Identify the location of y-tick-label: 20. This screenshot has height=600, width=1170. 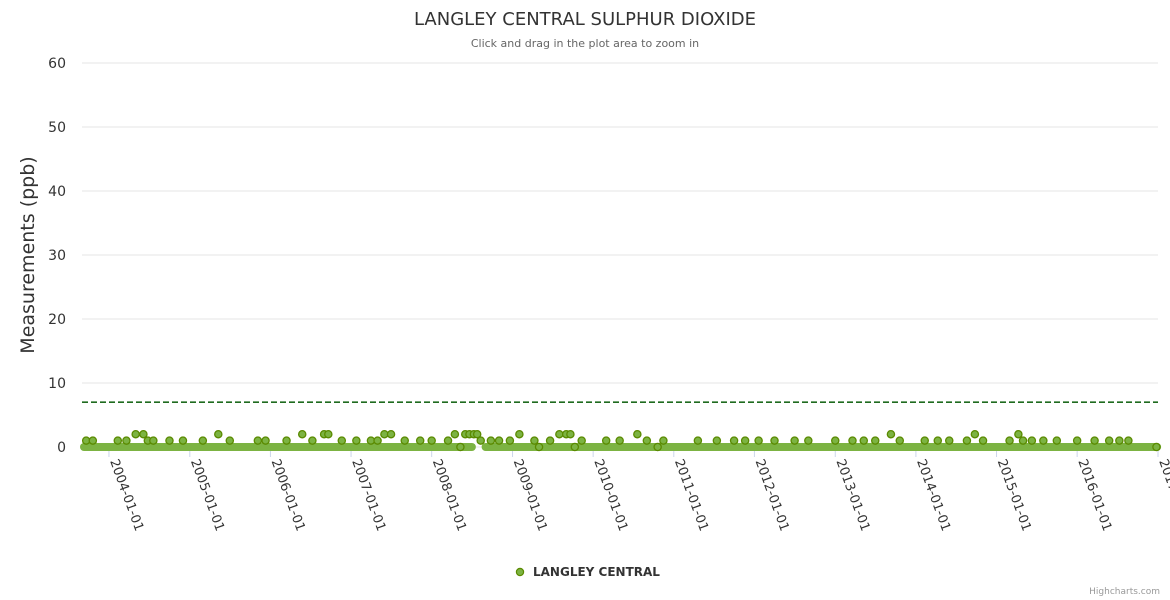
(57, 320).